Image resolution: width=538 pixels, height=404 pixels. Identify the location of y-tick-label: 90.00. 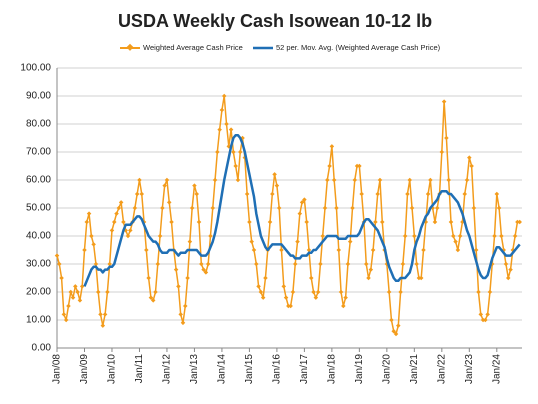
(38, 96).